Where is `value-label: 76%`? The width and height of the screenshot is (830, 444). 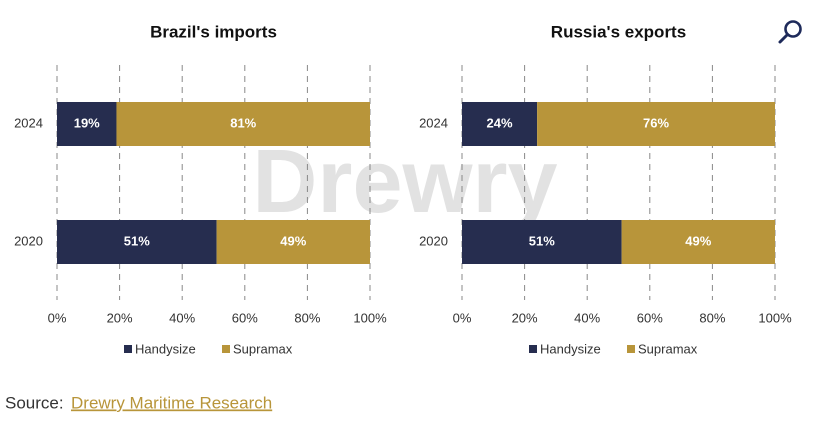
value-label: 76% is located at coordinates (656, 122).